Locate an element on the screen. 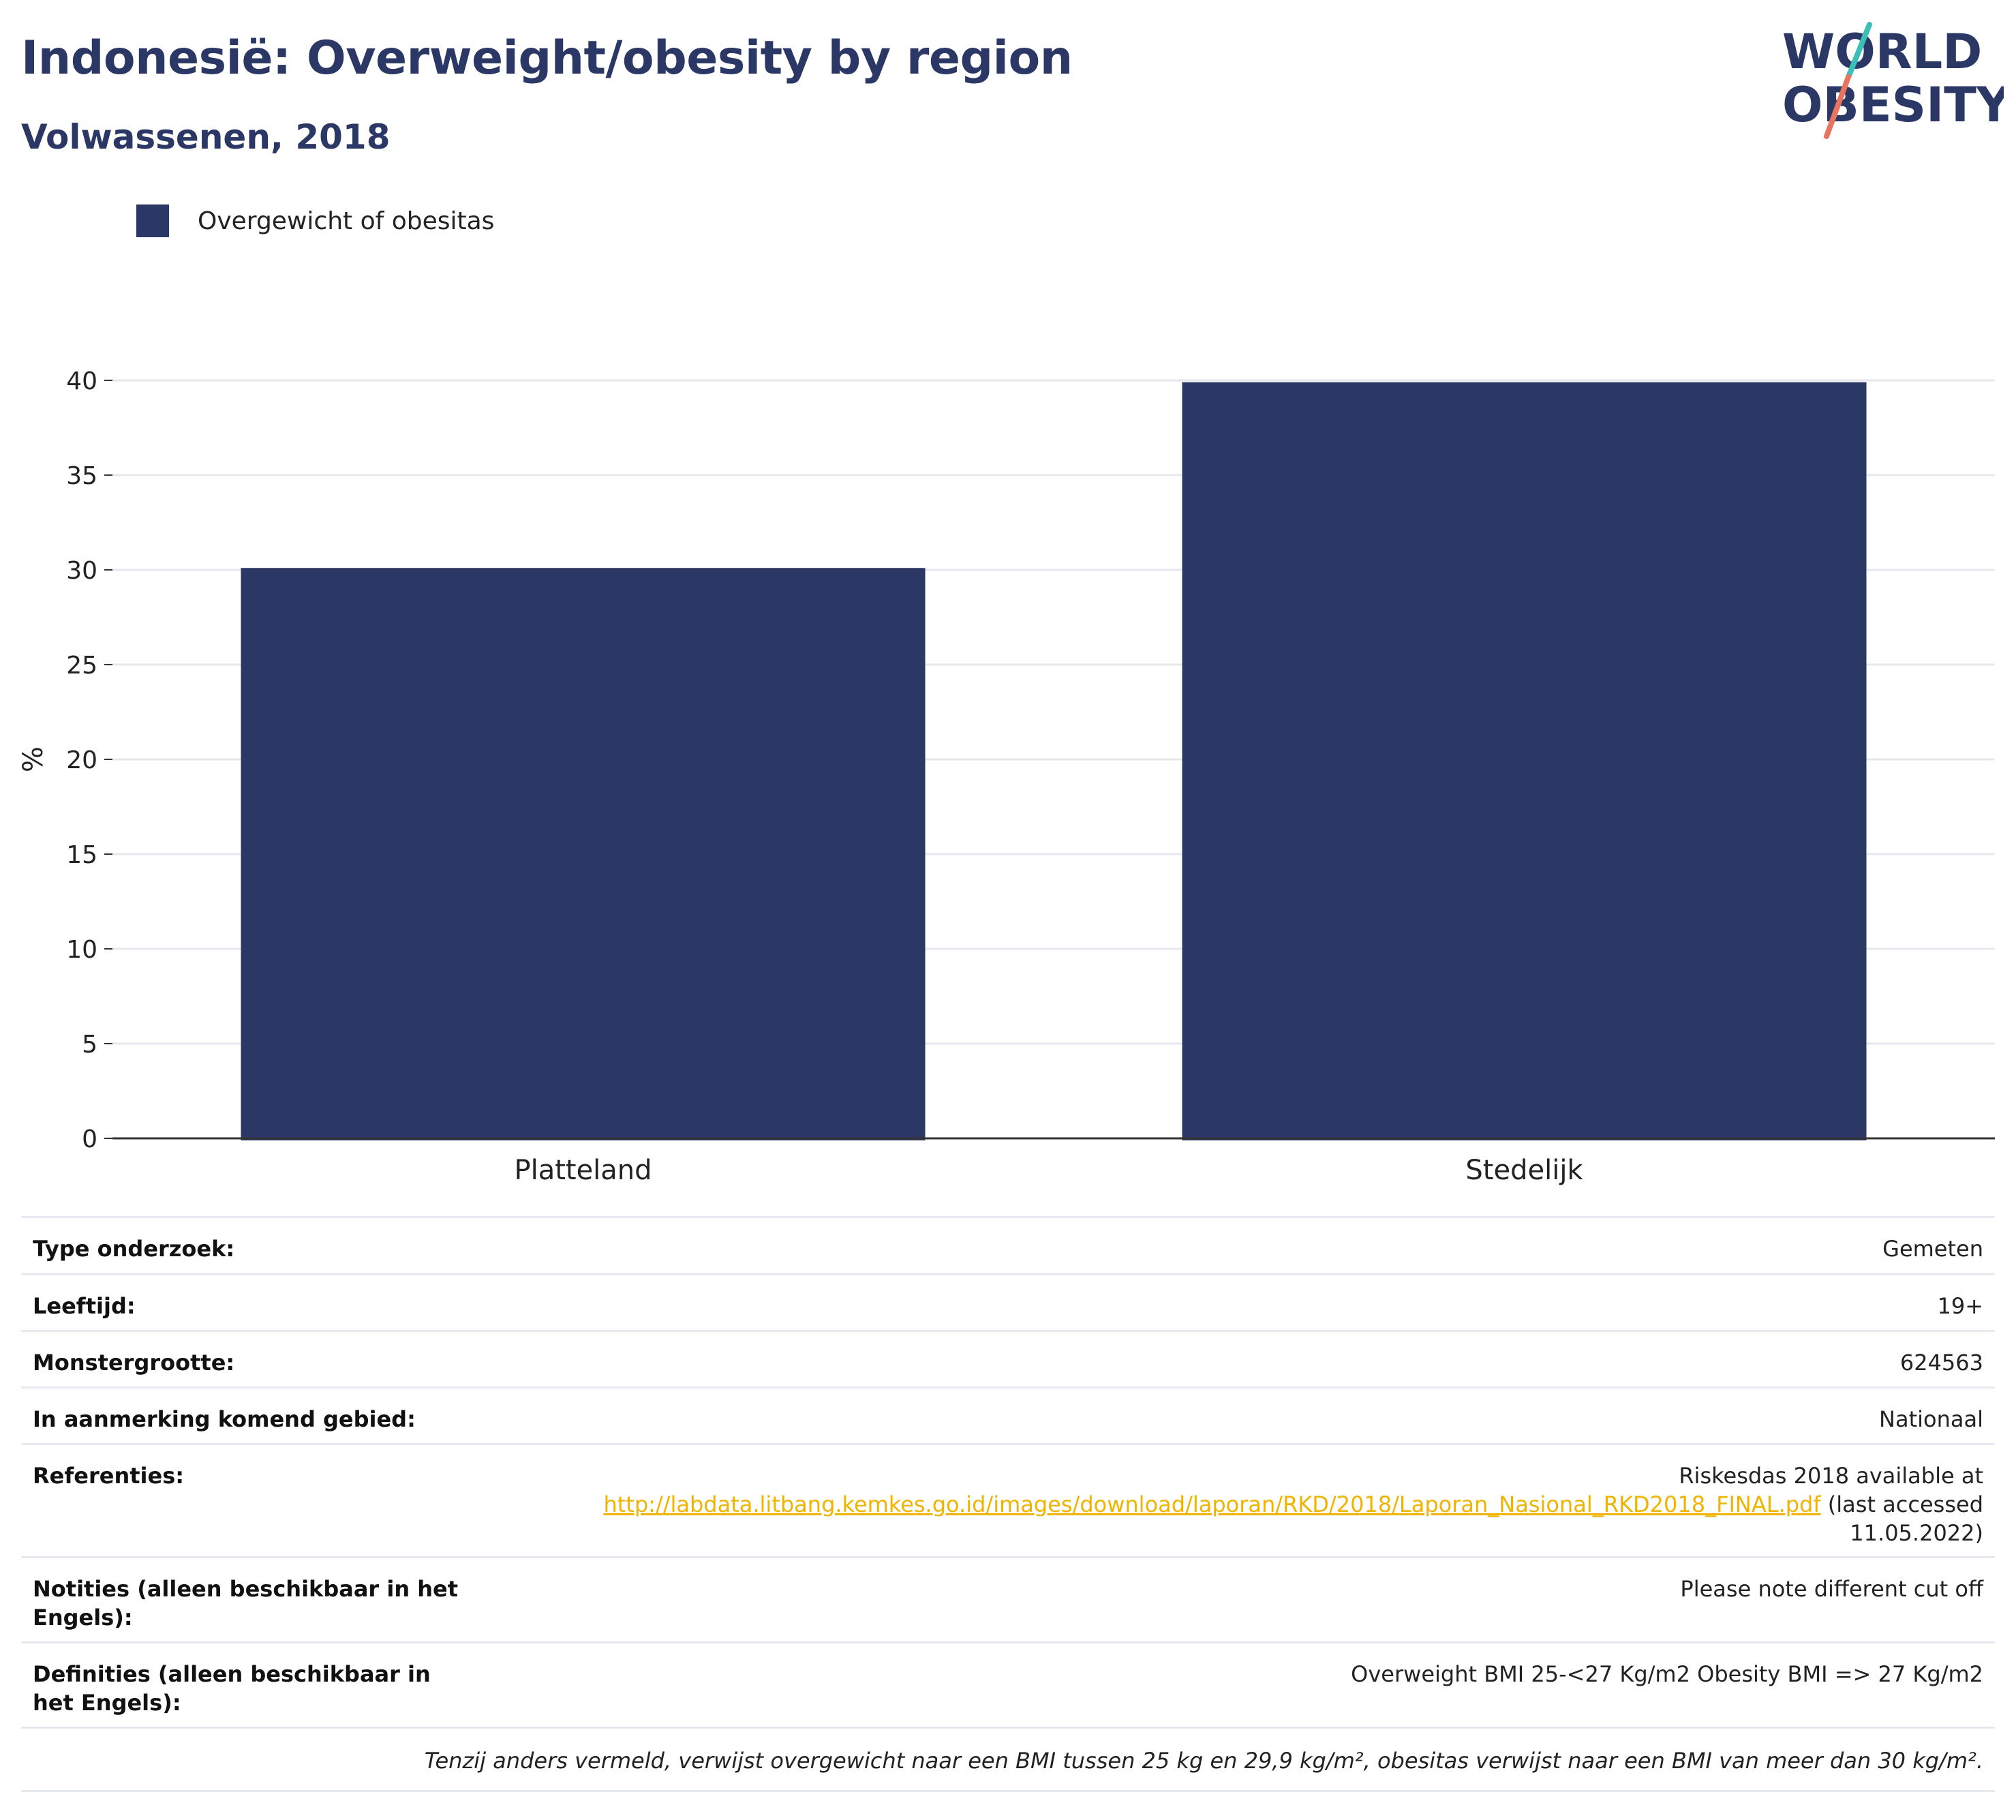 This screenshot has height=1820, width=2016. info-label: Referenties: is located at coordinates (109, 1476).